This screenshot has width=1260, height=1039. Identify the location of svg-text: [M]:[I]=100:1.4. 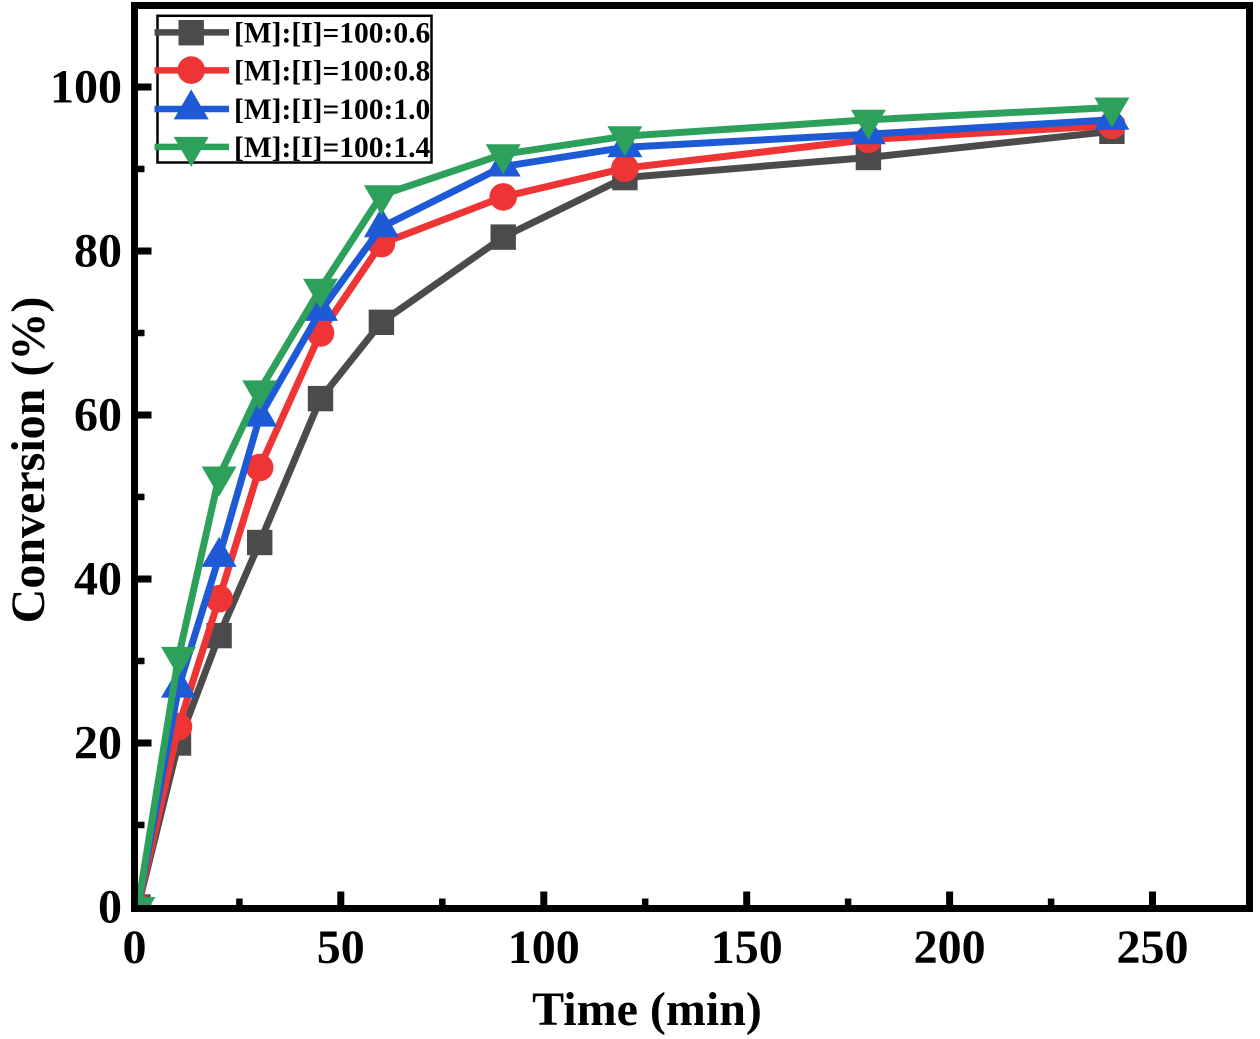
(332, 148).